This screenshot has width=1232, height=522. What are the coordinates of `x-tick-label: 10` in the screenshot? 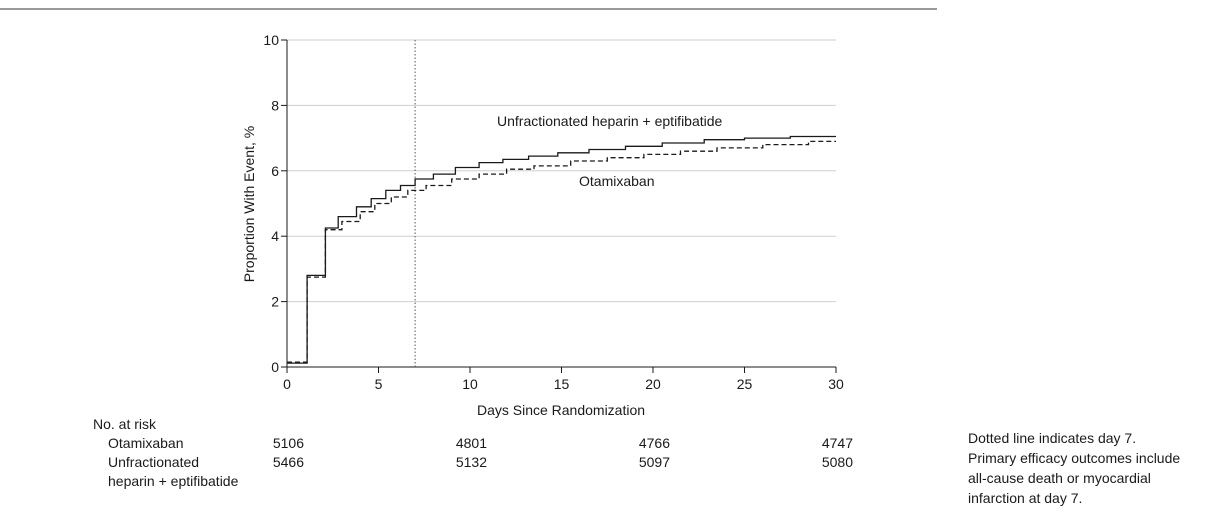 It's located at (470, 384).